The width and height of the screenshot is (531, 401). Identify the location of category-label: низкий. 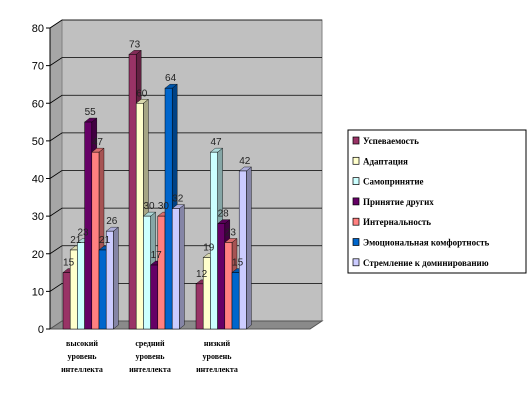
(217, 343).